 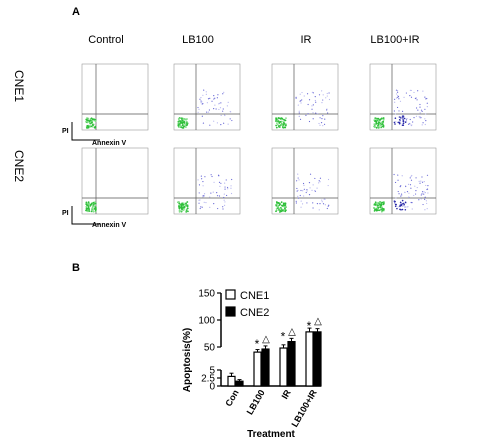 What do you see at coordinates (309, 359) in the screenshot?
I see `bar-cne1-lb100-ir` at bounding box center [309, 359].